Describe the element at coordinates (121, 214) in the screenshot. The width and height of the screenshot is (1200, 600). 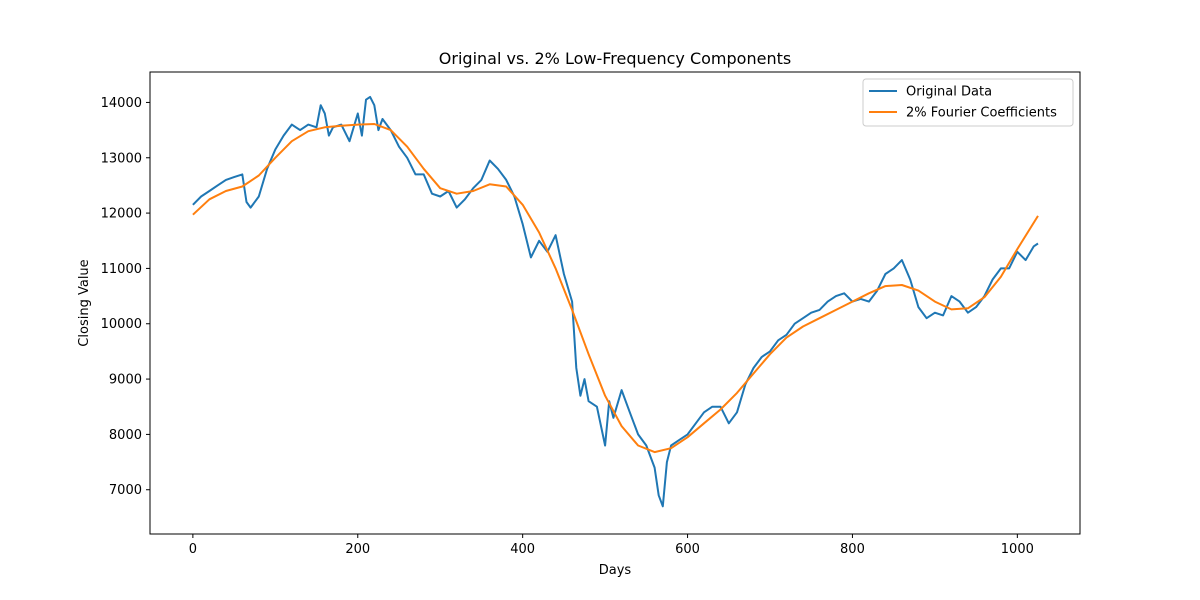
I see `y-tick-label: 12000` at that location.